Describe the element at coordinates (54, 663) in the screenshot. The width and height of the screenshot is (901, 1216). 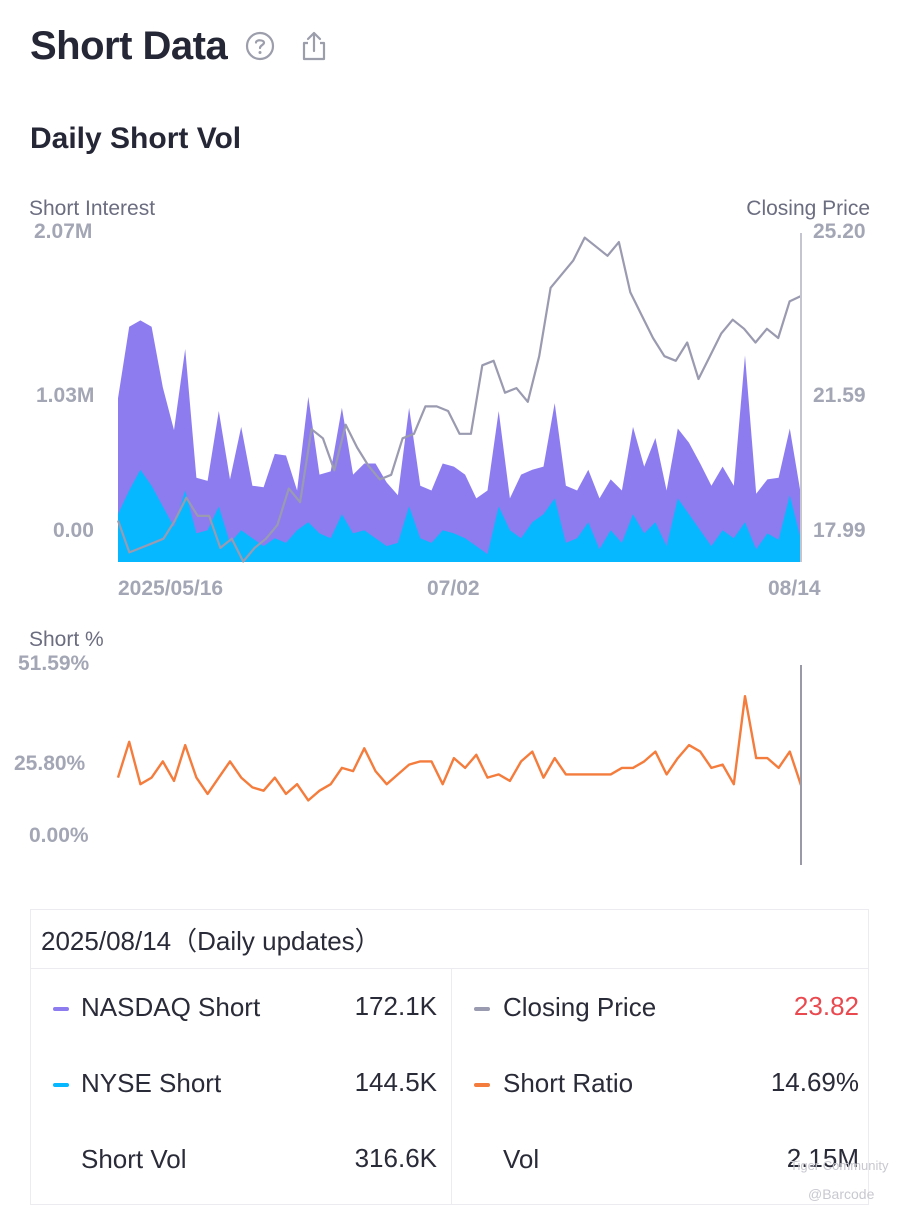
I see `ratio-tick-top: 51.59%` at that location.